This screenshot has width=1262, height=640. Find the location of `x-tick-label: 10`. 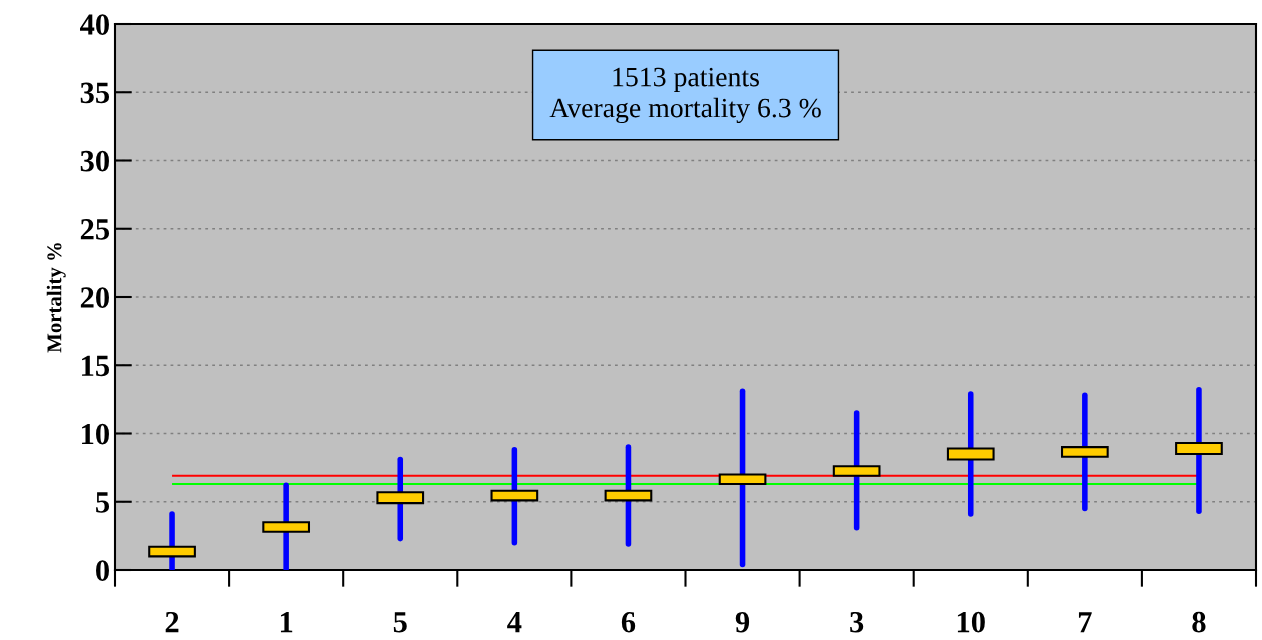

x-tick-label: 10 is located at coordinates (971, 622).